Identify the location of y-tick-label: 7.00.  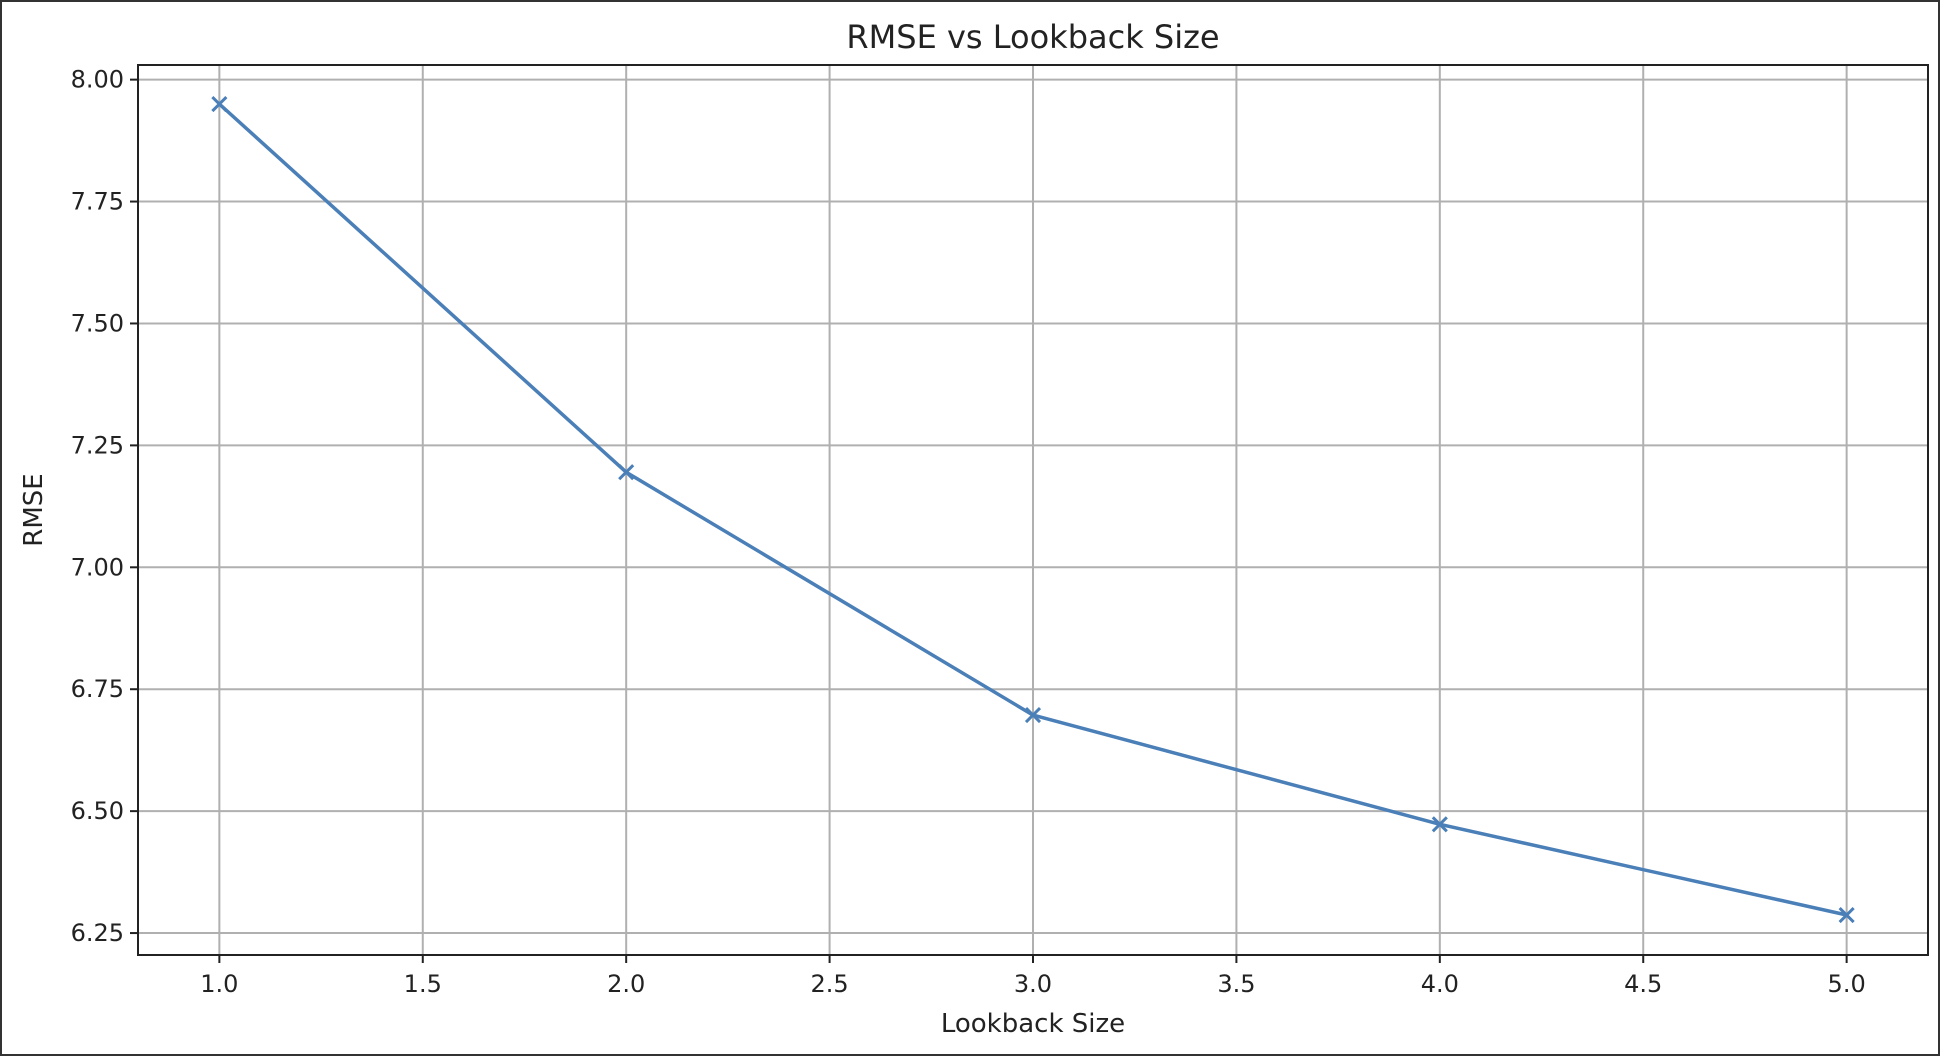
(97, 567).